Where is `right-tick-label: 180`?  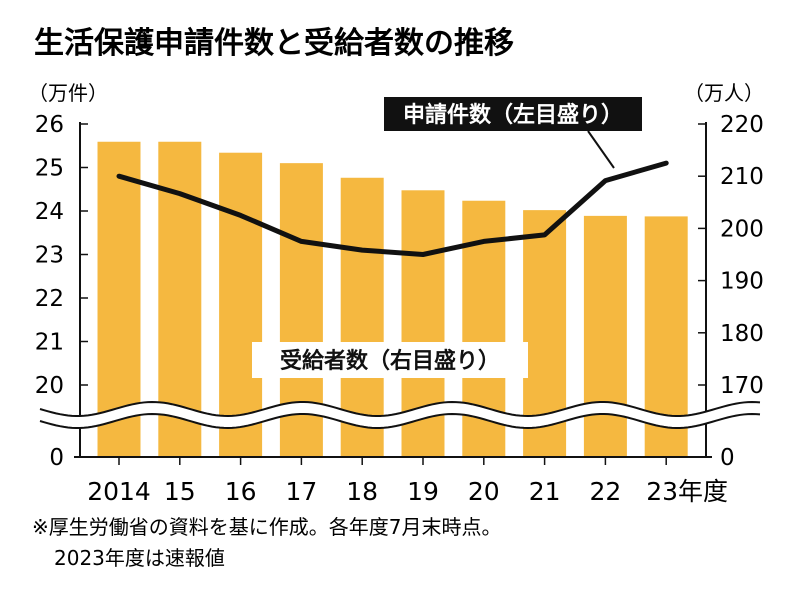
right-tick-label: 180 is located at coordinates (742, 334).